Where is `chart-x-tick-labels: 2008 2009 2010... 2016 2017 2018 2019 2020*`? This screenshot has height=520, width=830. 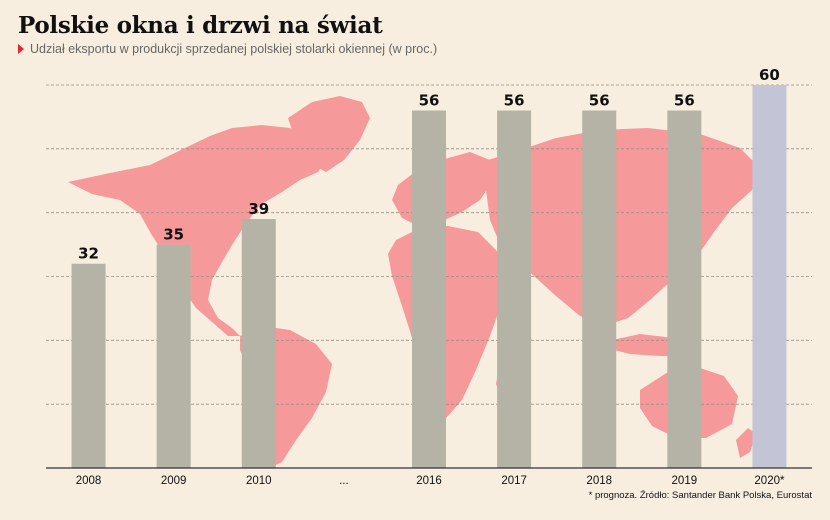
chart-x-tick-labels: 2008 2009 2010... 2016 2017 2018 2019 2020* is located at coordinates (430, 481).